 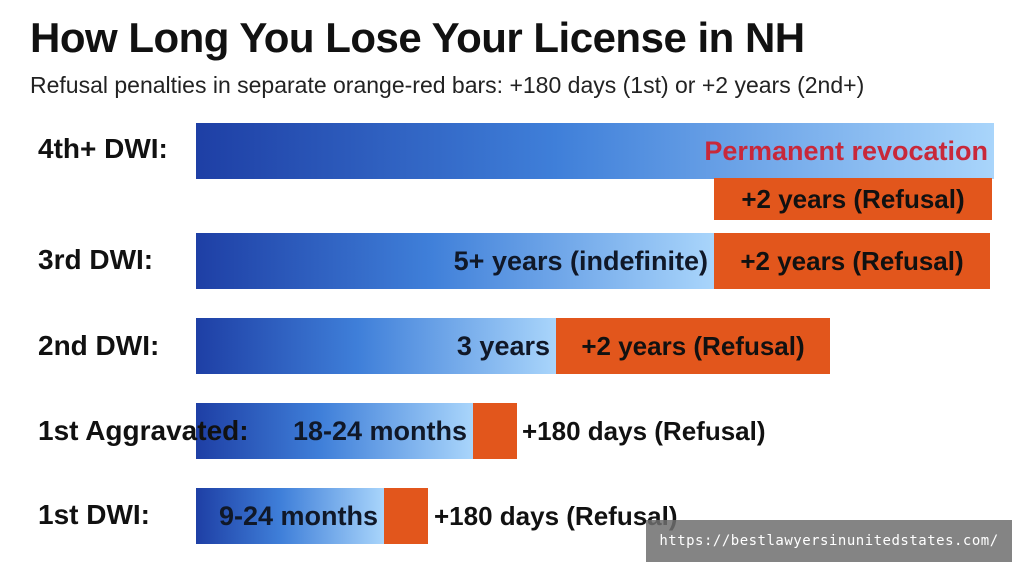 What do you see at coordinates (103, 148) in the screenshot?
I see `category-label-4th-dwi: 4th+ DWI:` at bounding box center [103, 148].